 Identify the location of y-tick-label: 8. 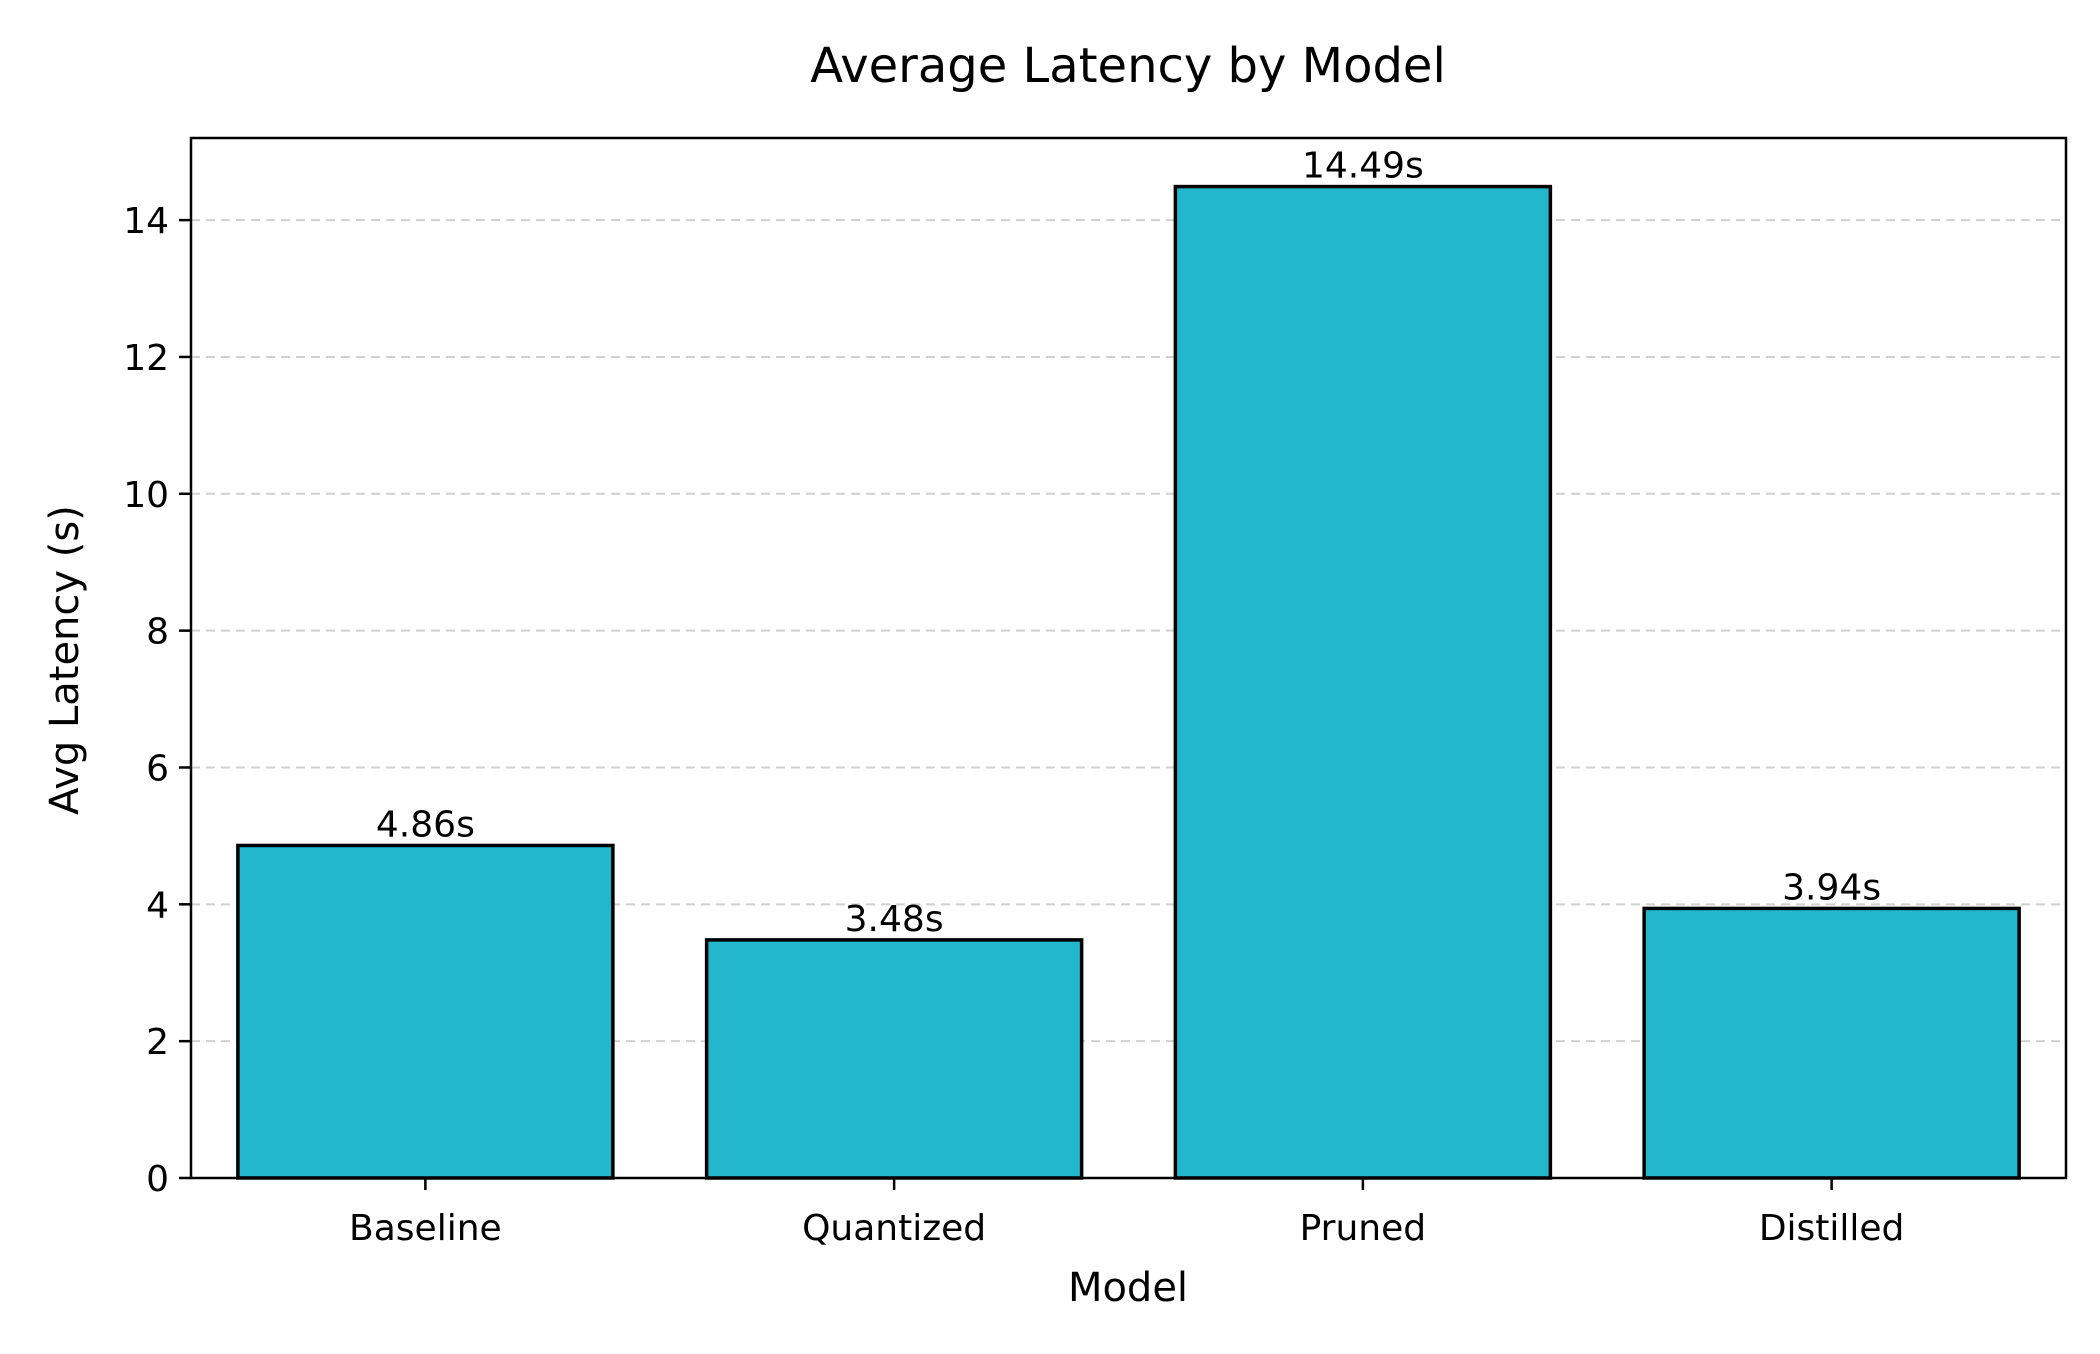
(157, 632).